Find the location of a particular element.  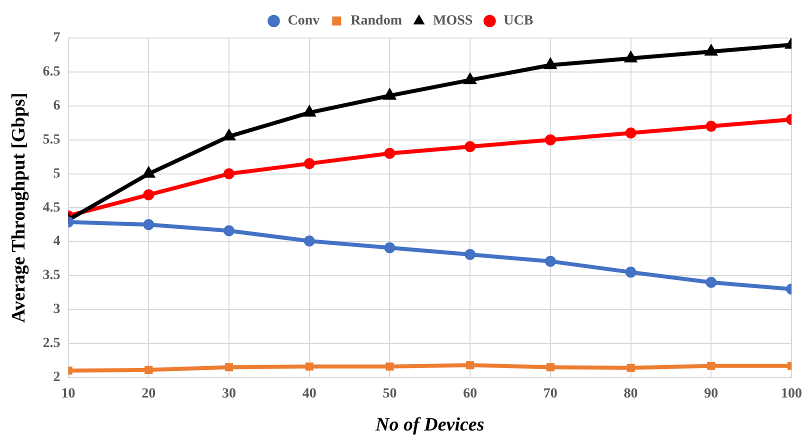

x-axis-title: No of Devices is located at coordinates (429, 425).